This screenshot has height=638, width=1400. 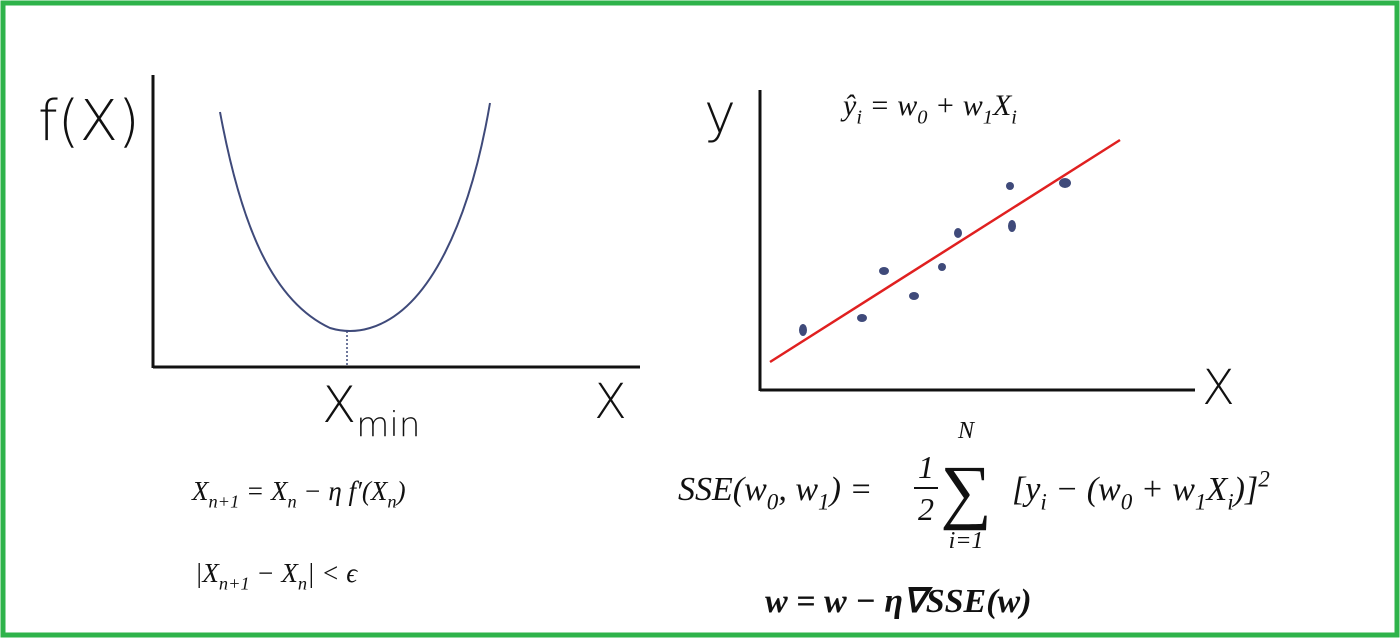 What do you see at coordinates (332, 573) in the screenshot?
I see `formula-part: | < ϵ` at bounding box center [332, 573].